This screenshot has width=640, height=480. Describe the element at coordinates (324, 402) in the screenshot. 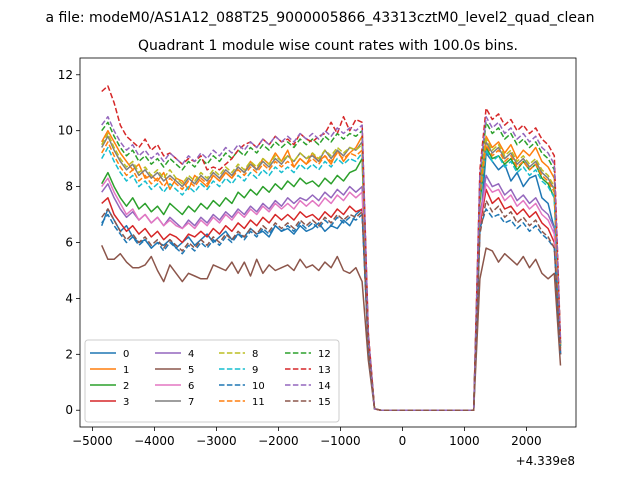

I see `legend-label-15: 15` at that location.